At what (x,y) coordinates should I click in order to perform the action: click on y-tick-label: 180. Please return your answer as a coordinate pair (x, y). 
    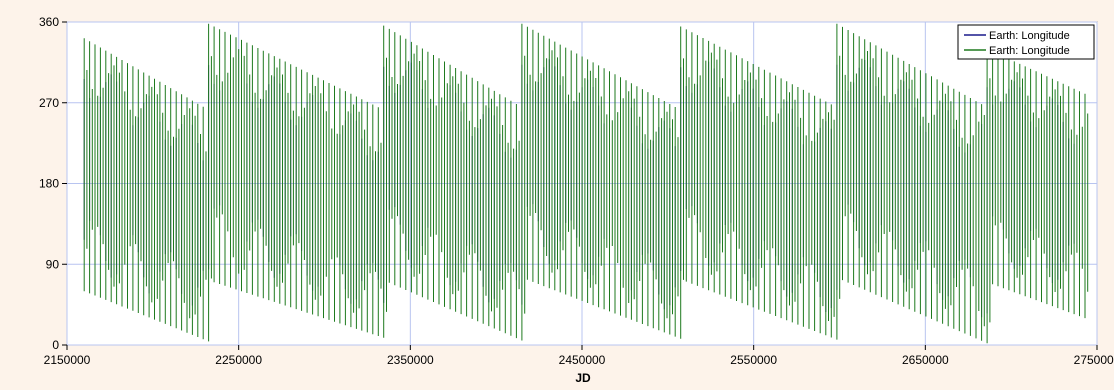
    Looking at the image, I should click on (49, 184).